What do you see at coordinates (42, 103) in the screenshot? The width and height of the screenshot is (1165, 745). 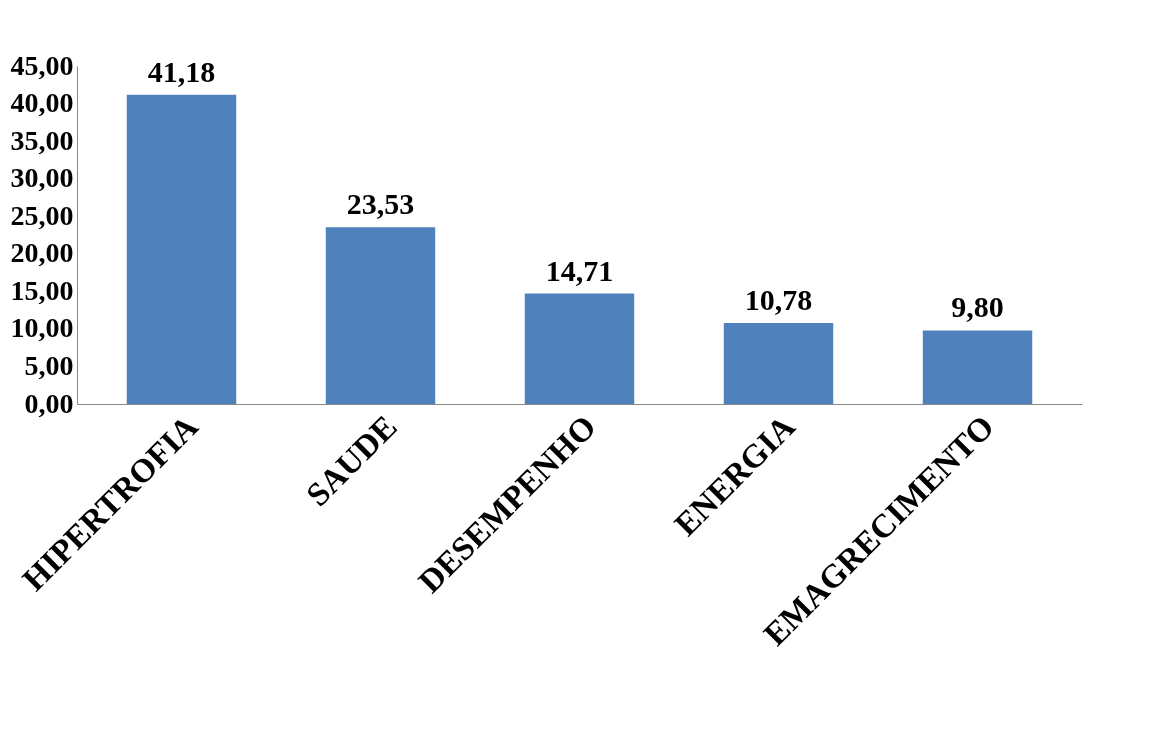 I see `y-tick-label: 40,00` at bounding box center [42, 103].